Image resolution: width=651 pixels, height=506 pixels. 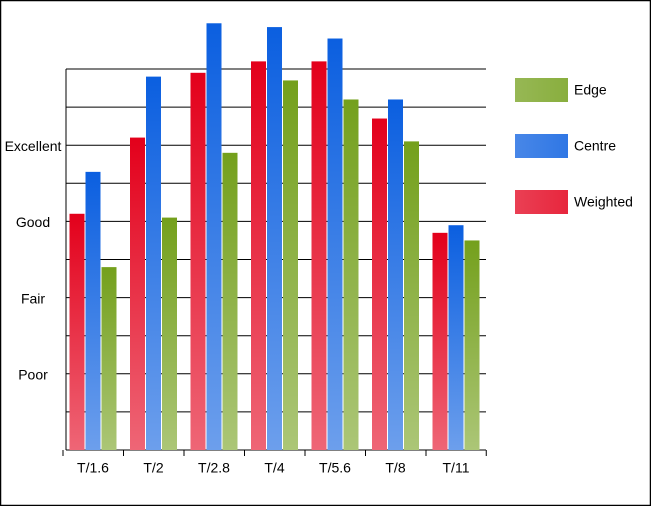 I want to click on x-tick-label: T/5.6, so click(x=335, y=468).